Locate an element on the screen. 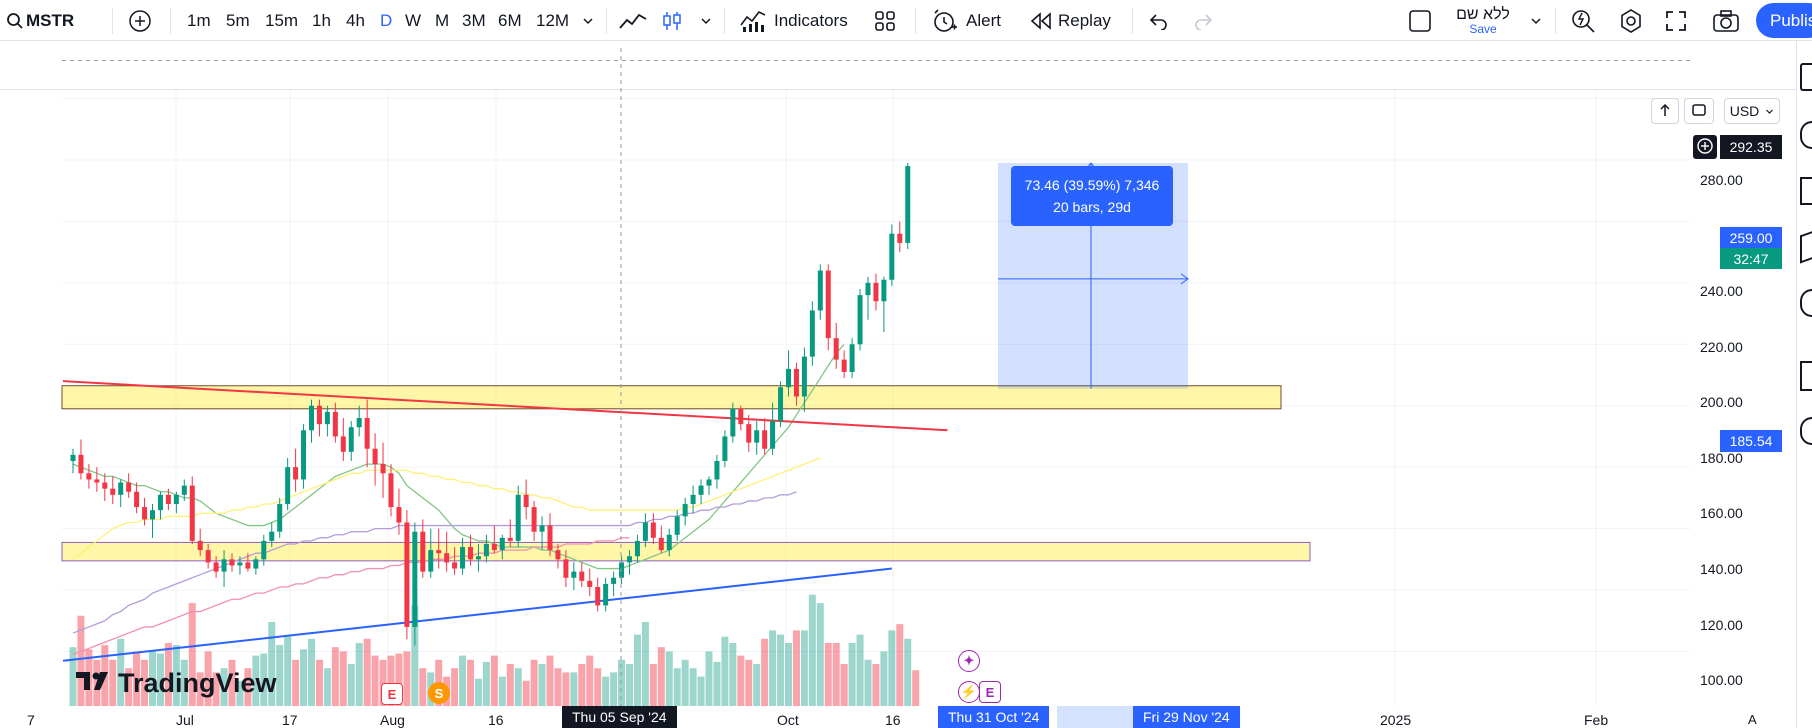 The width and height of the screenshot is (1812, 728). data-window-icon is located at coordinates (1806, 191).